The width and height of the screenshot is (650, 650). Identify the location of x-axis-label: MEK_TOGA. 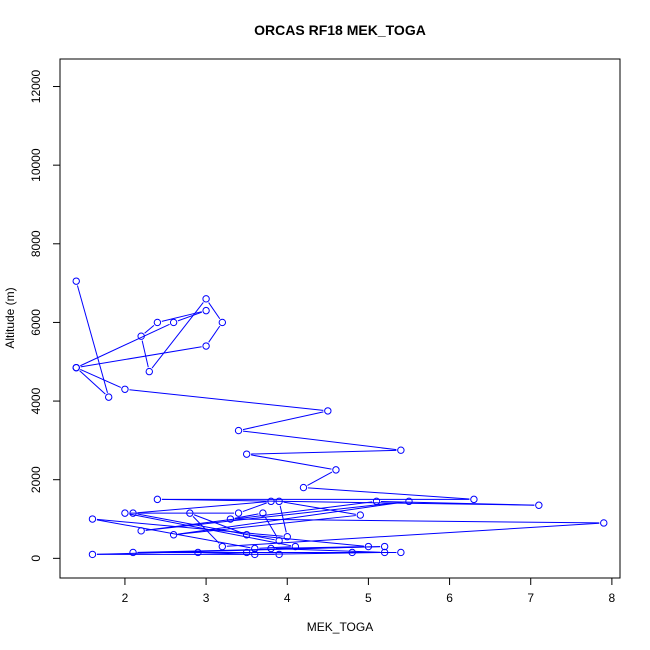
(340, 627).